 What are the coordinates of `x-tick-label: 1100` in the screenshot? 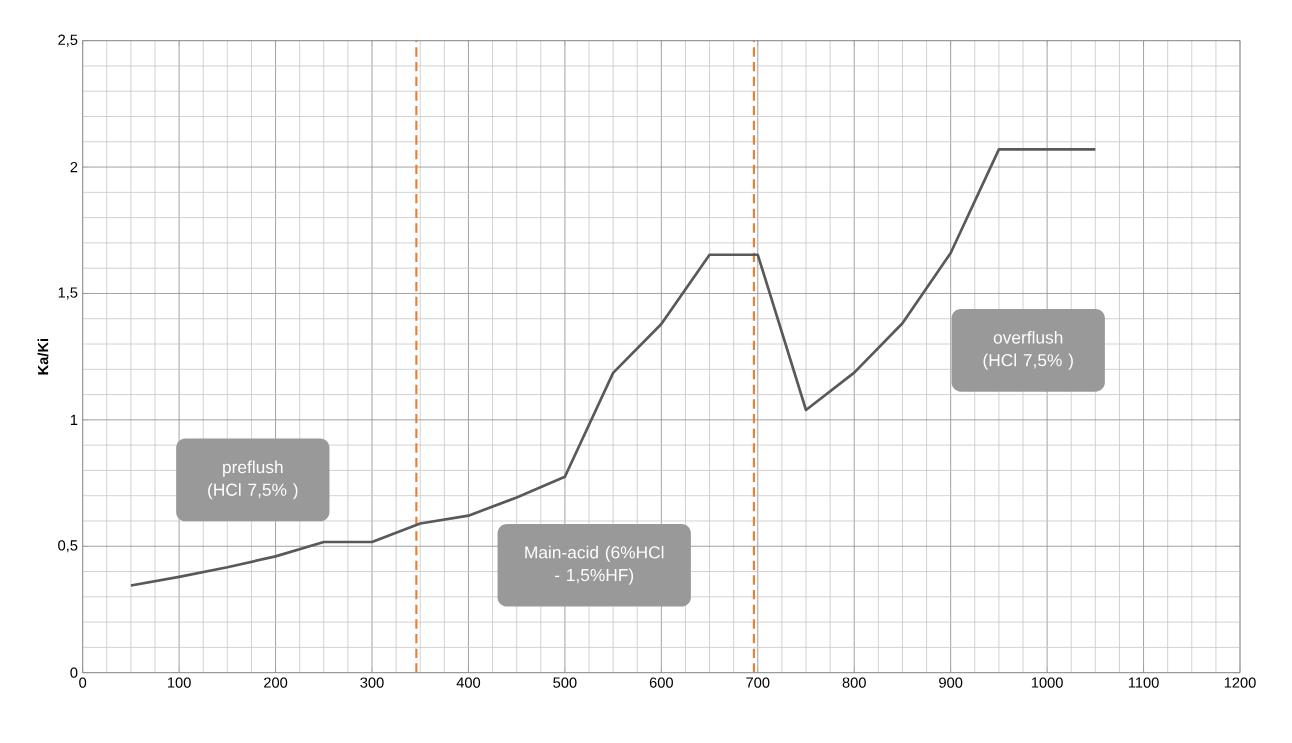 It's located at (1143, 682).